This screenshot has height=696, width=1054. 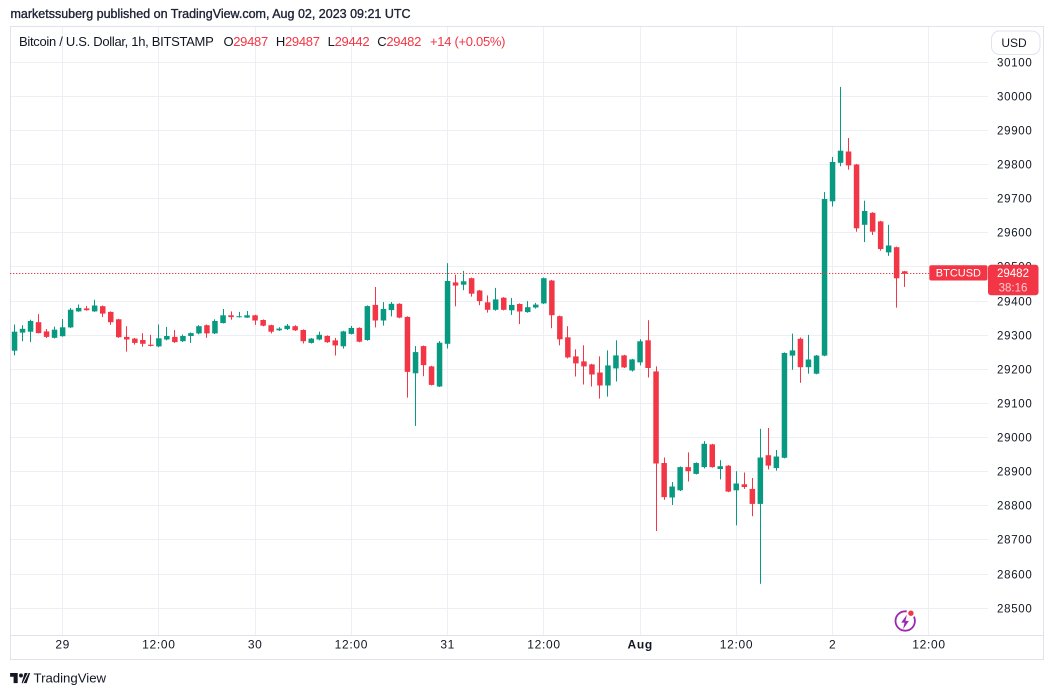 I want to click on svg-text: 29900, so click(x=1014, y=132).